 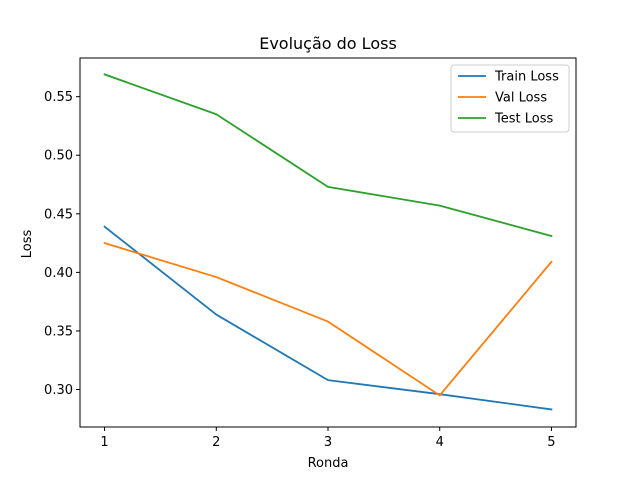 What do you see at coordinates (216, 442) in the screenshot?
I see `x-tick-label: 2` at bounding box center [216, 442].